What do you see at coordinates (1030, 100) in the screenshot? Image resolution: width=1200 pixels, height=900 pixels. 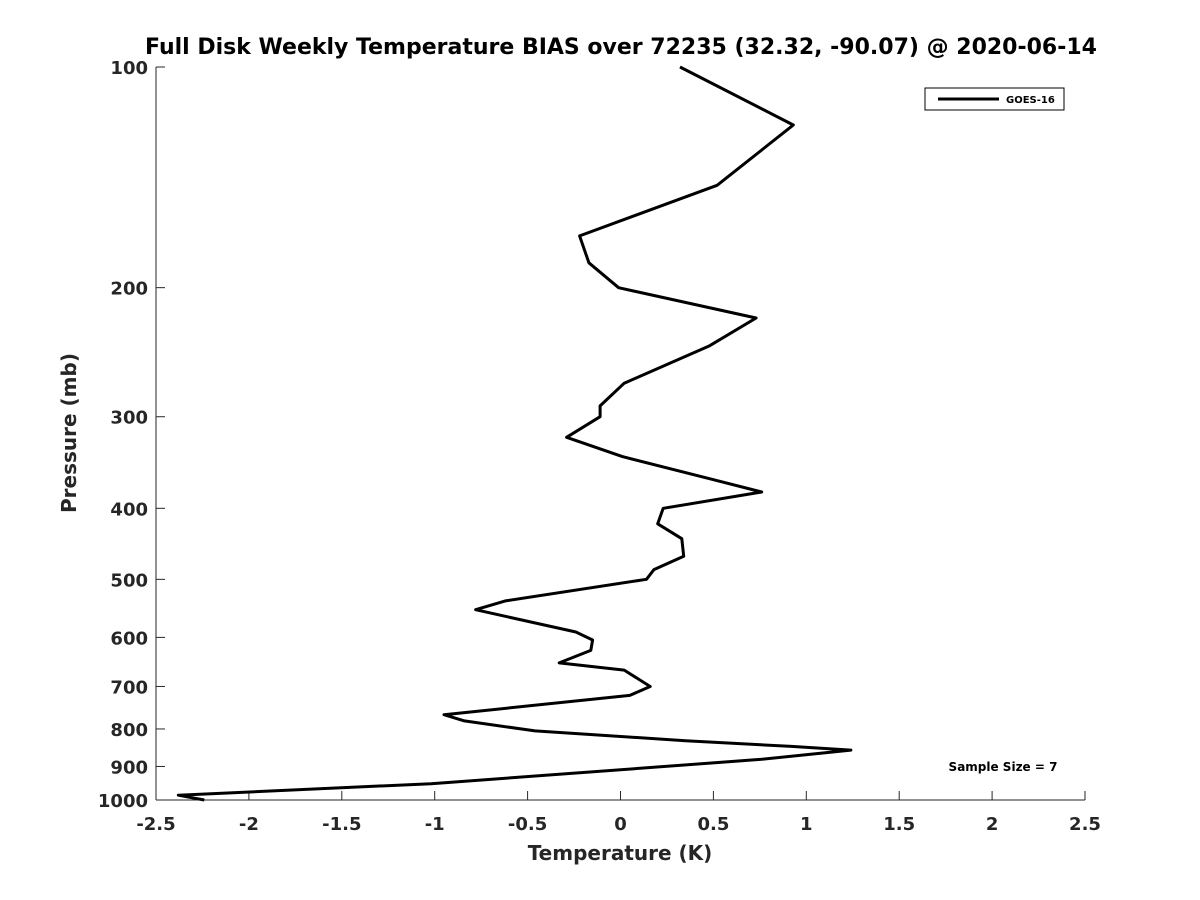 I see `legend-entry-goes16: GOES-16` at bounding box center [1030, 100].